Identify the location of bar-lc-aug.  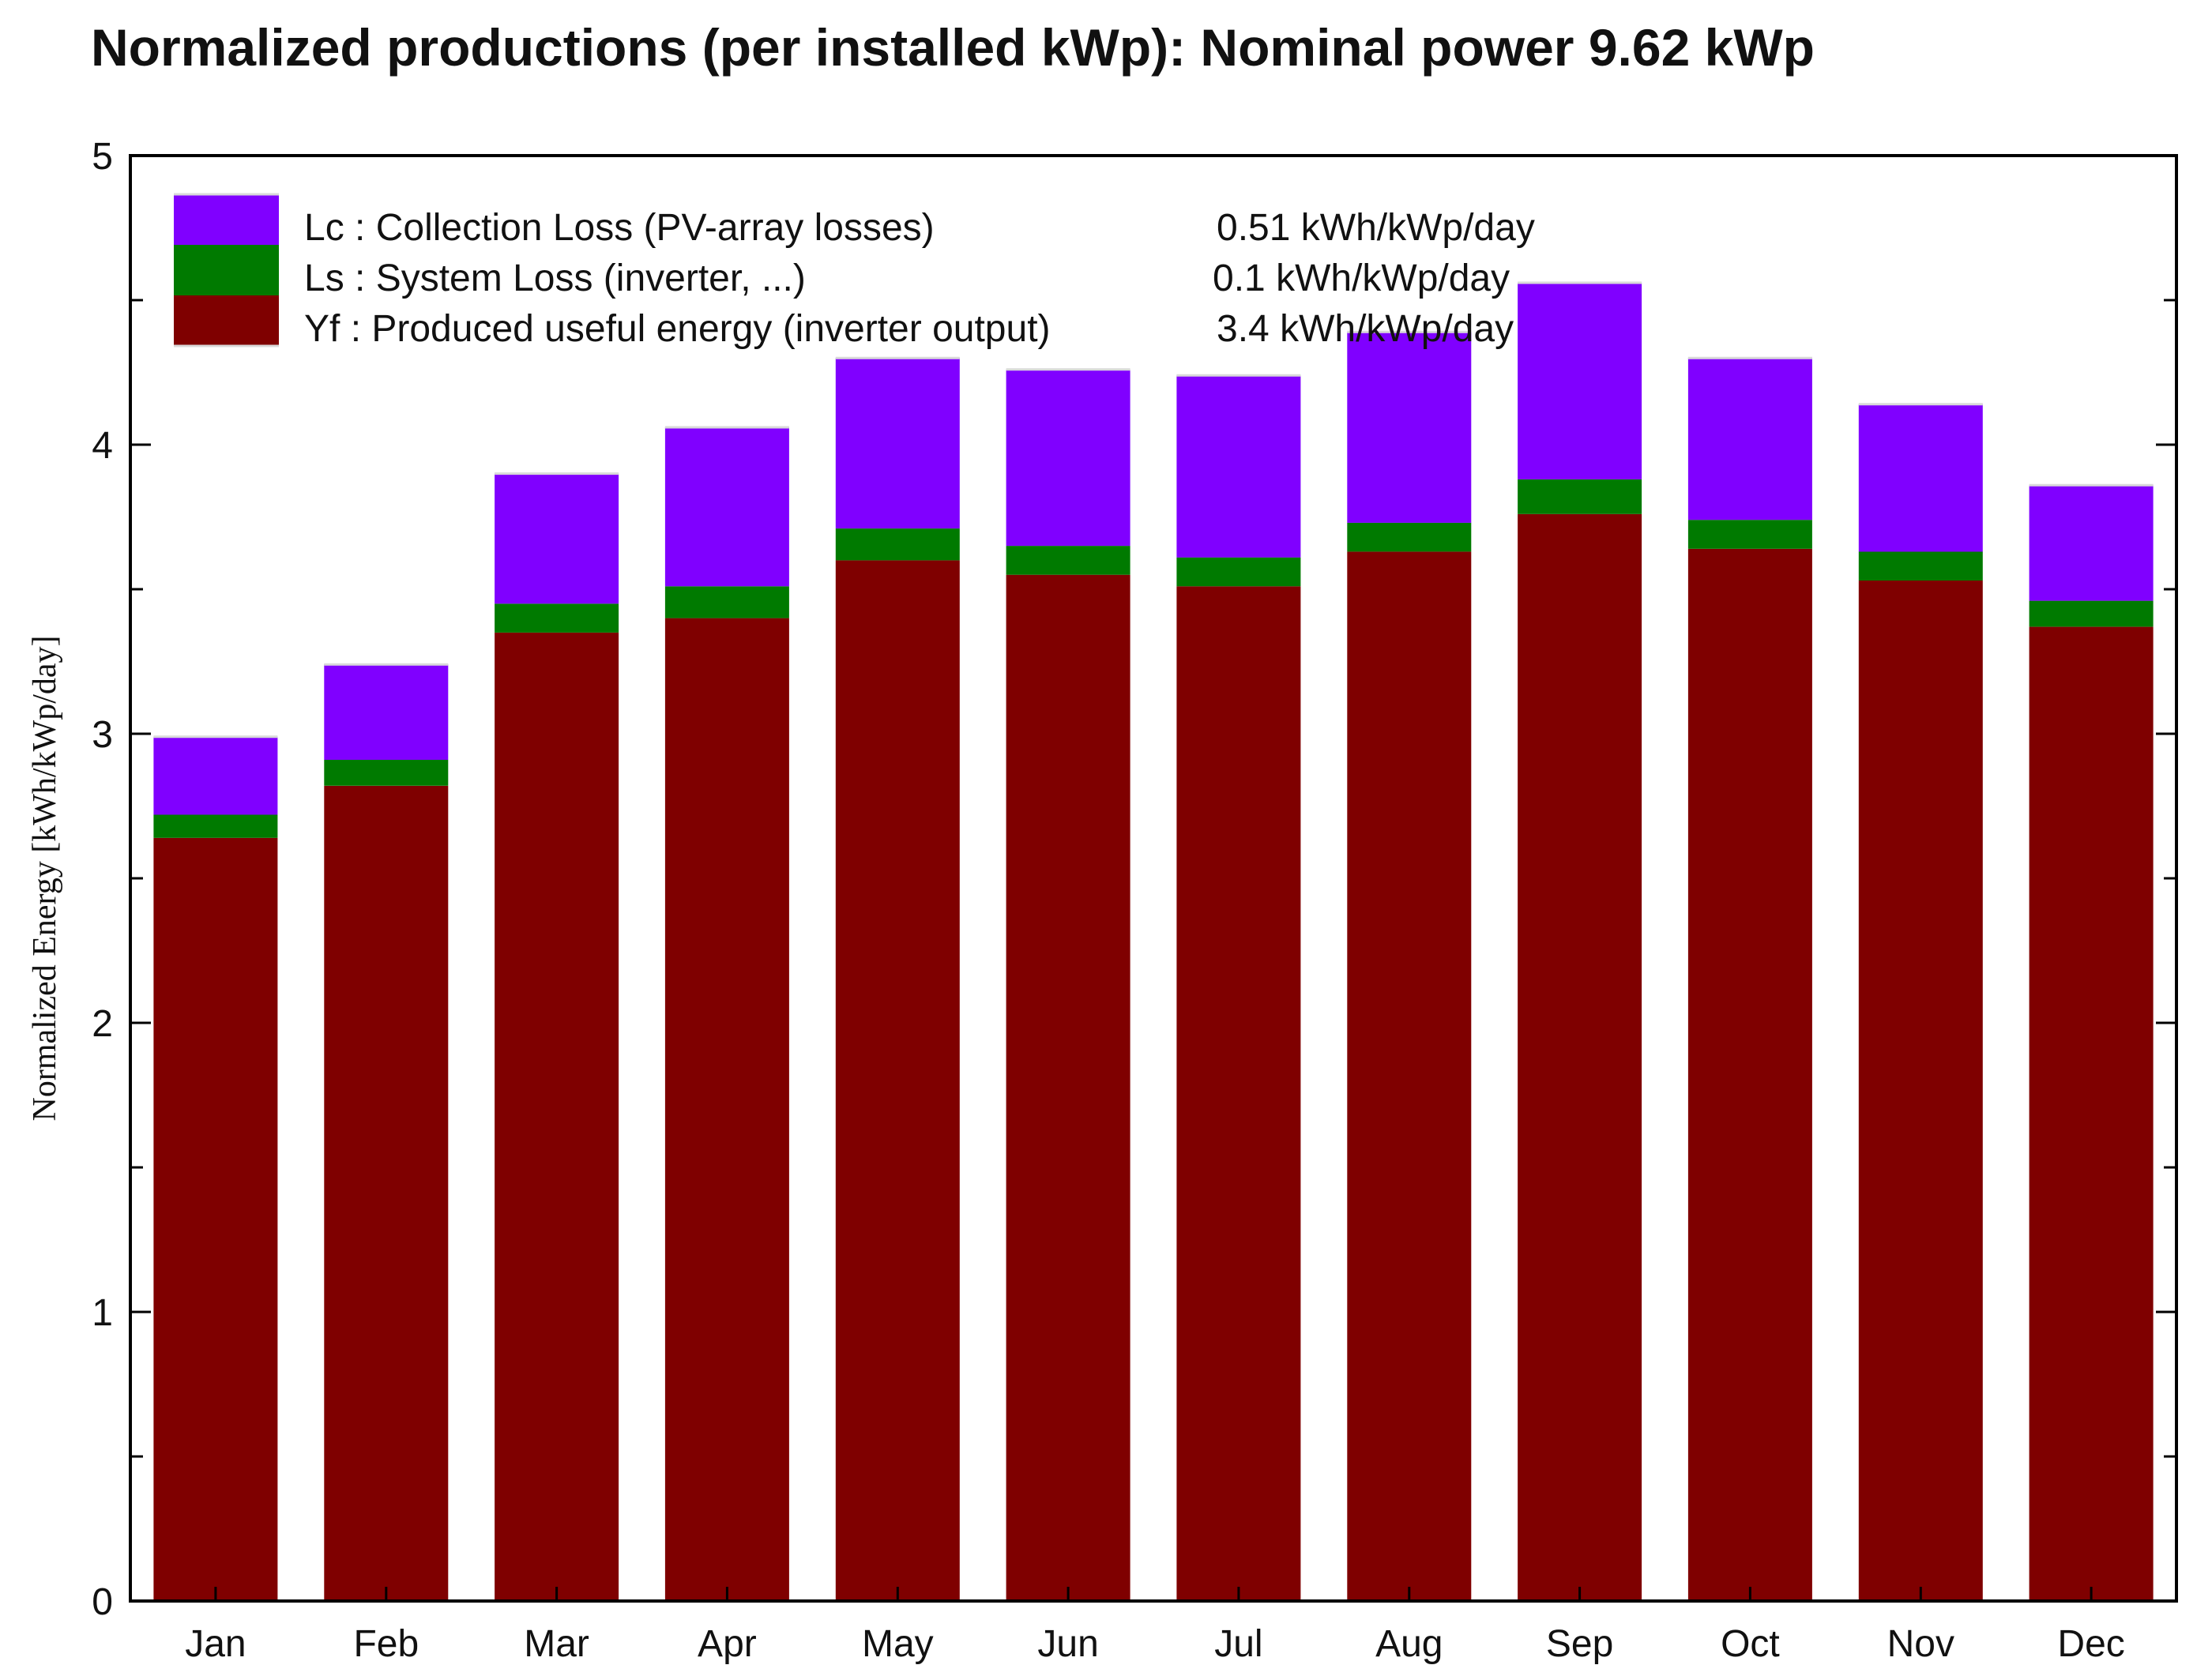
(1410, 427).